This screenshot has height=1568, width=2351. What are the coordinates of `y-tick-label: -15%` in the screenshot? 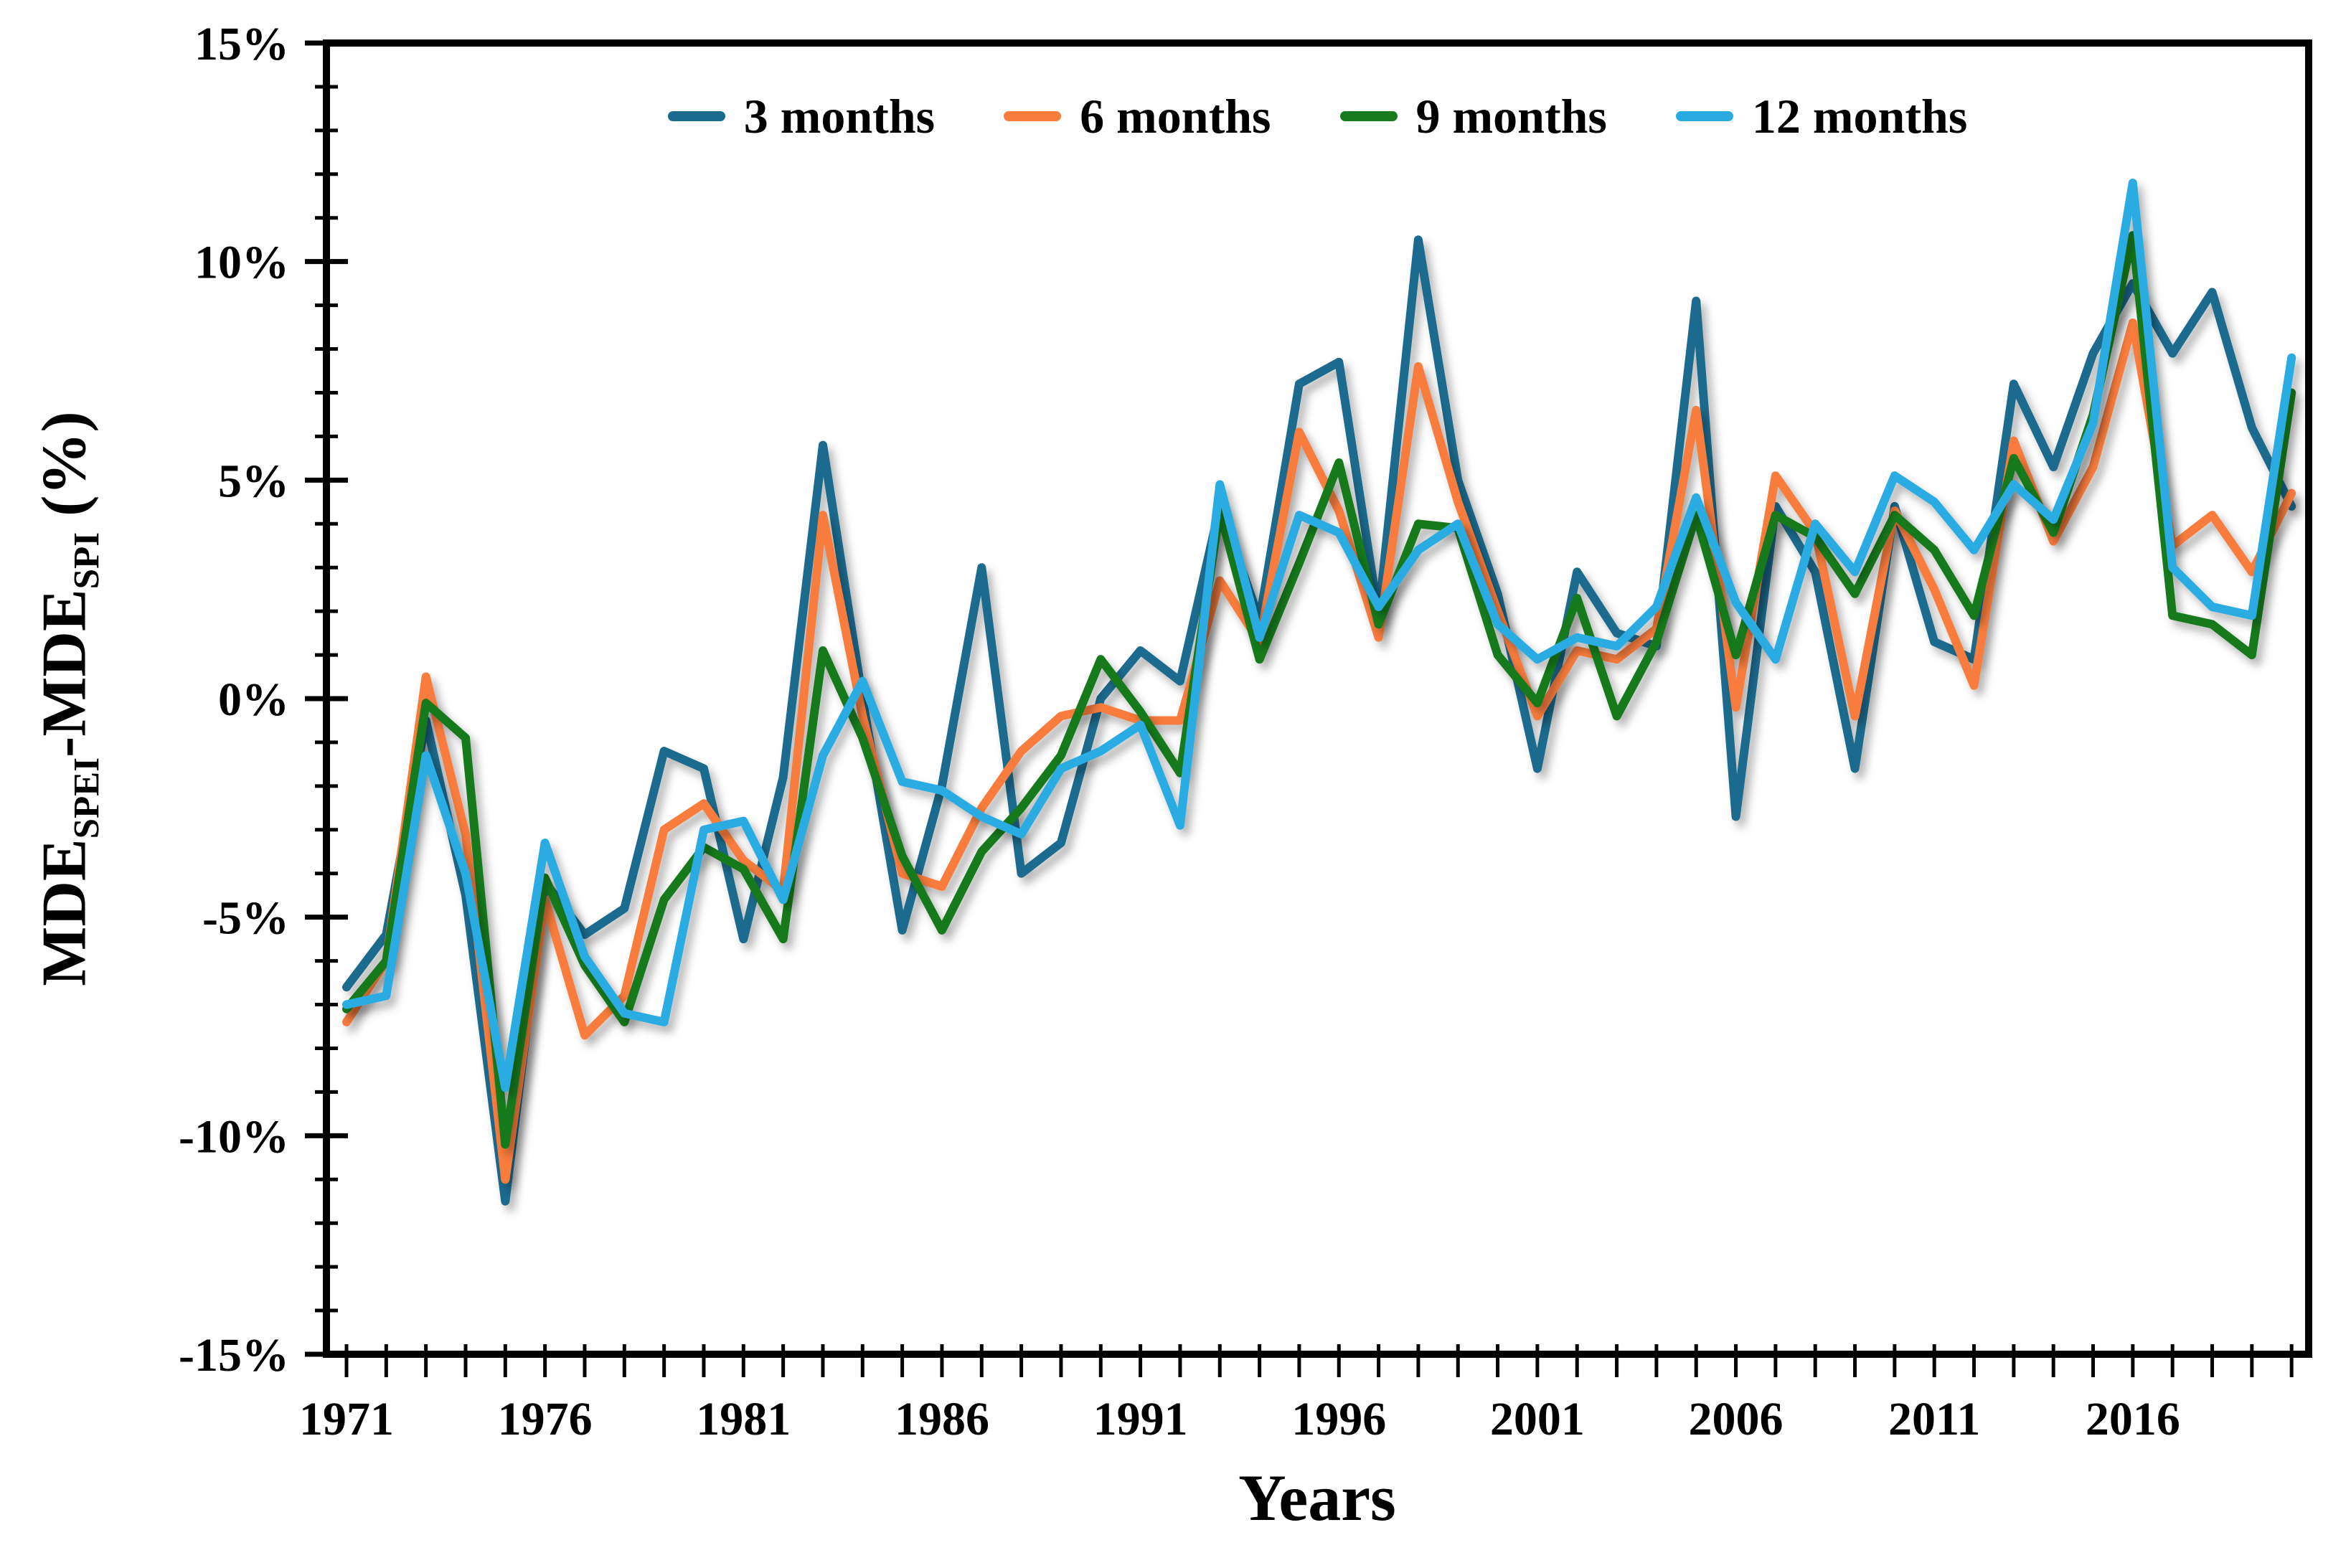 It's located at (234, 1355).